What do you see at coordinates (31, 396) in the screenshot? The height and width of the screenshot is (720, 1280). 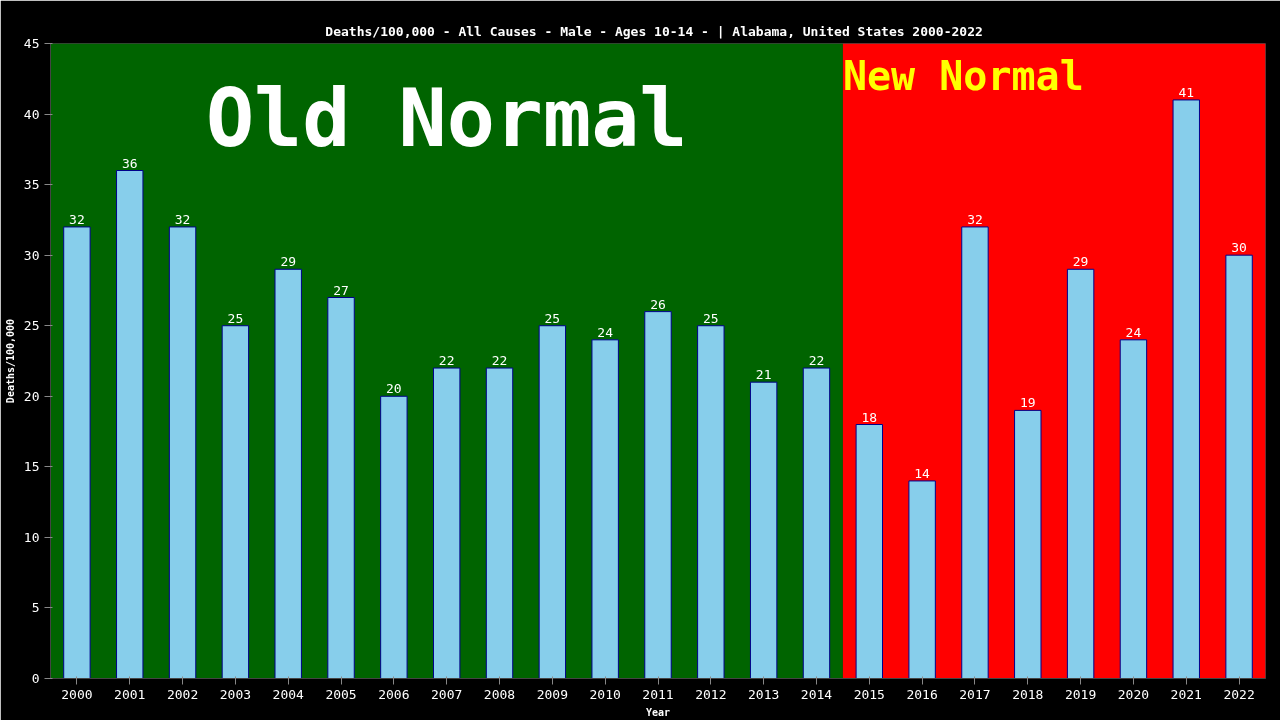 I see `y-tick-label: 20` at bounding box center [31, 396].